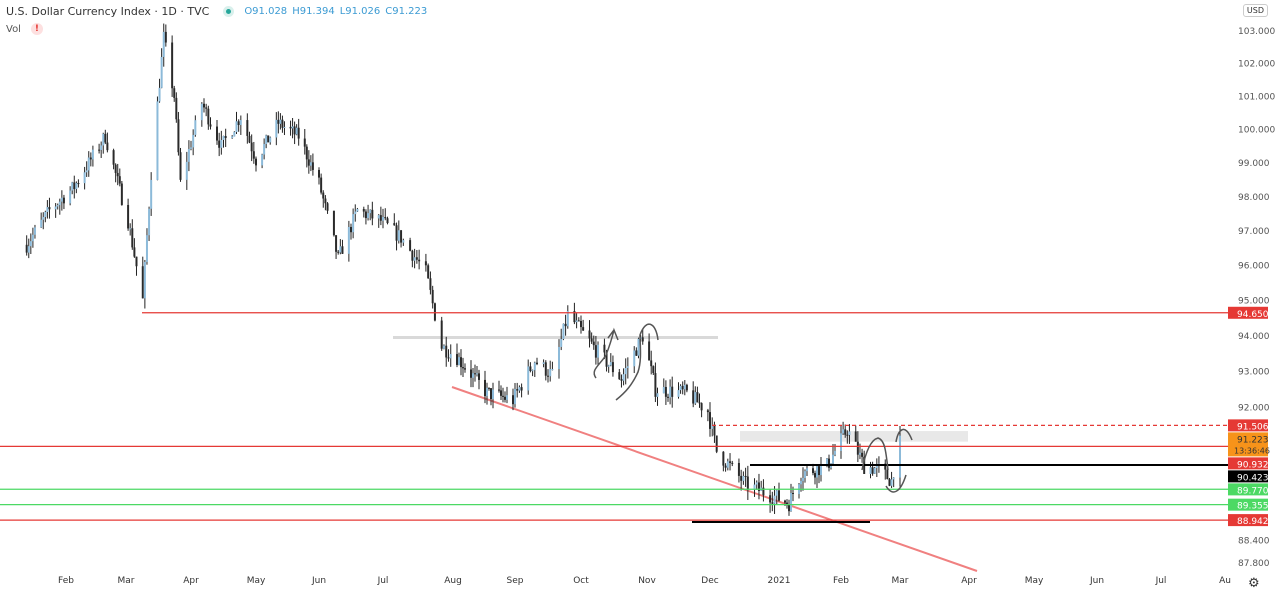 The image size is (1280, 592). I want to click on gear-icon: ⚙, so click(1254, 583).